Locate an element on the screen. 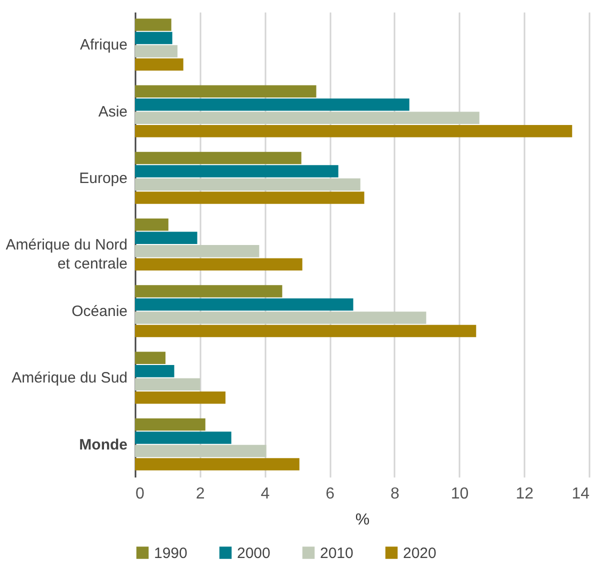  y-tick-label: Asie is located at coordinates (113, 111).